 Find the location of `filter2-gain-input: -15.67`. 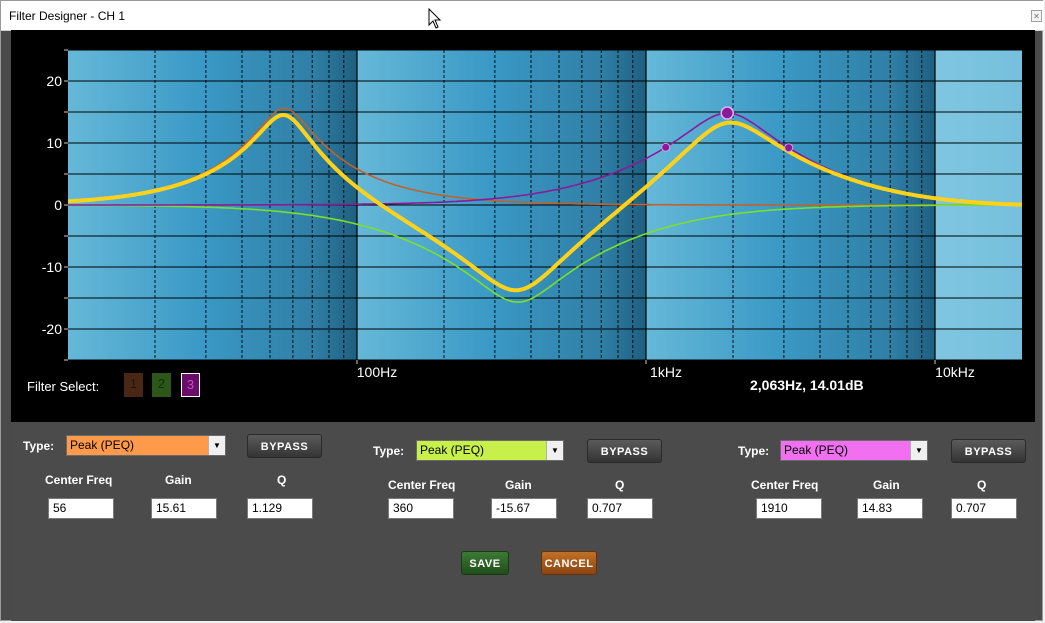

filter2-gain-input: -15.67 is located at coordinates (524, 508).